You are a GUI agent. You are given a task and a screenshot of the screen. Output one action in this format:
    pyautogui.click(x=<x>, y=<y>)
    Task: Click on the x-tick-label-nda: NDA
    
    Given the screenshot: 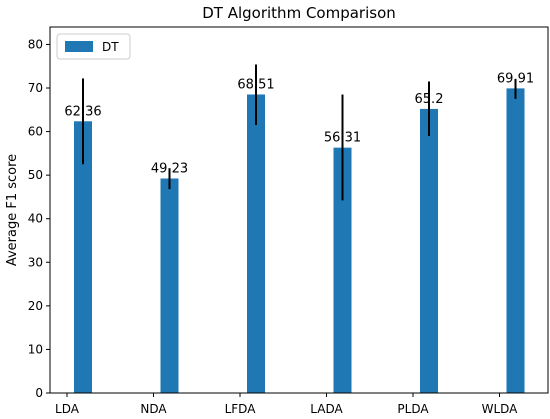 What is the action you would take?
    pyautogui.click(x=153, y=409)
    